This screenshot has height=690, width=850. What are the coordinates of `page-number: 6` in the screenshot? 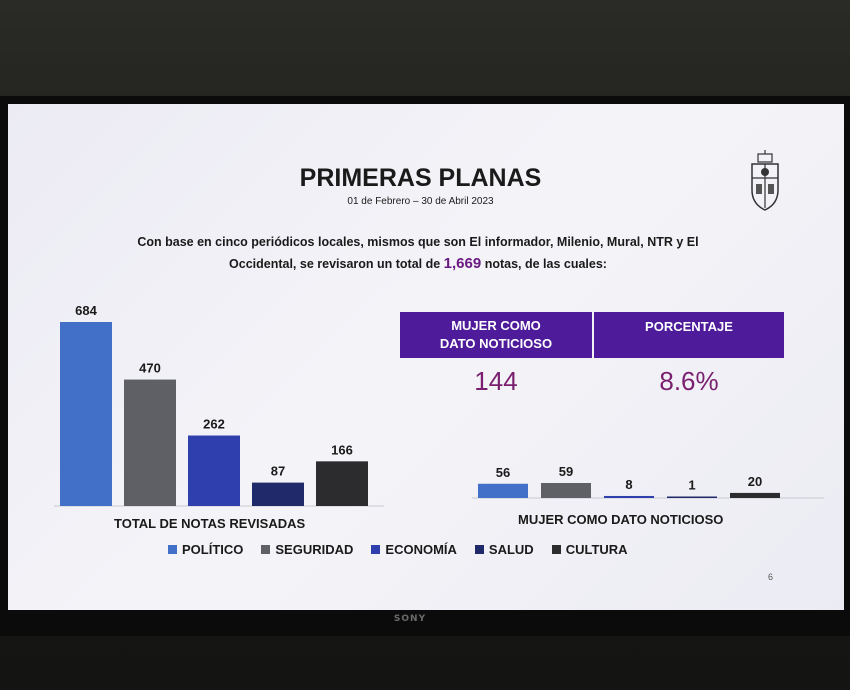 It's located at (771, 577).